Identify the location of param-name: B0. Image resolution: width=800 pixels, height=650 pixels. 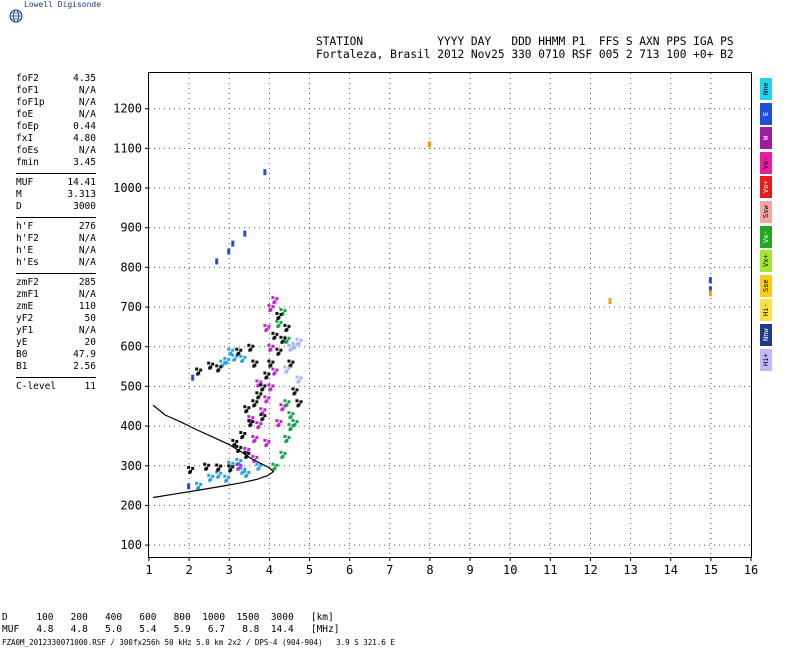
(22, 354).